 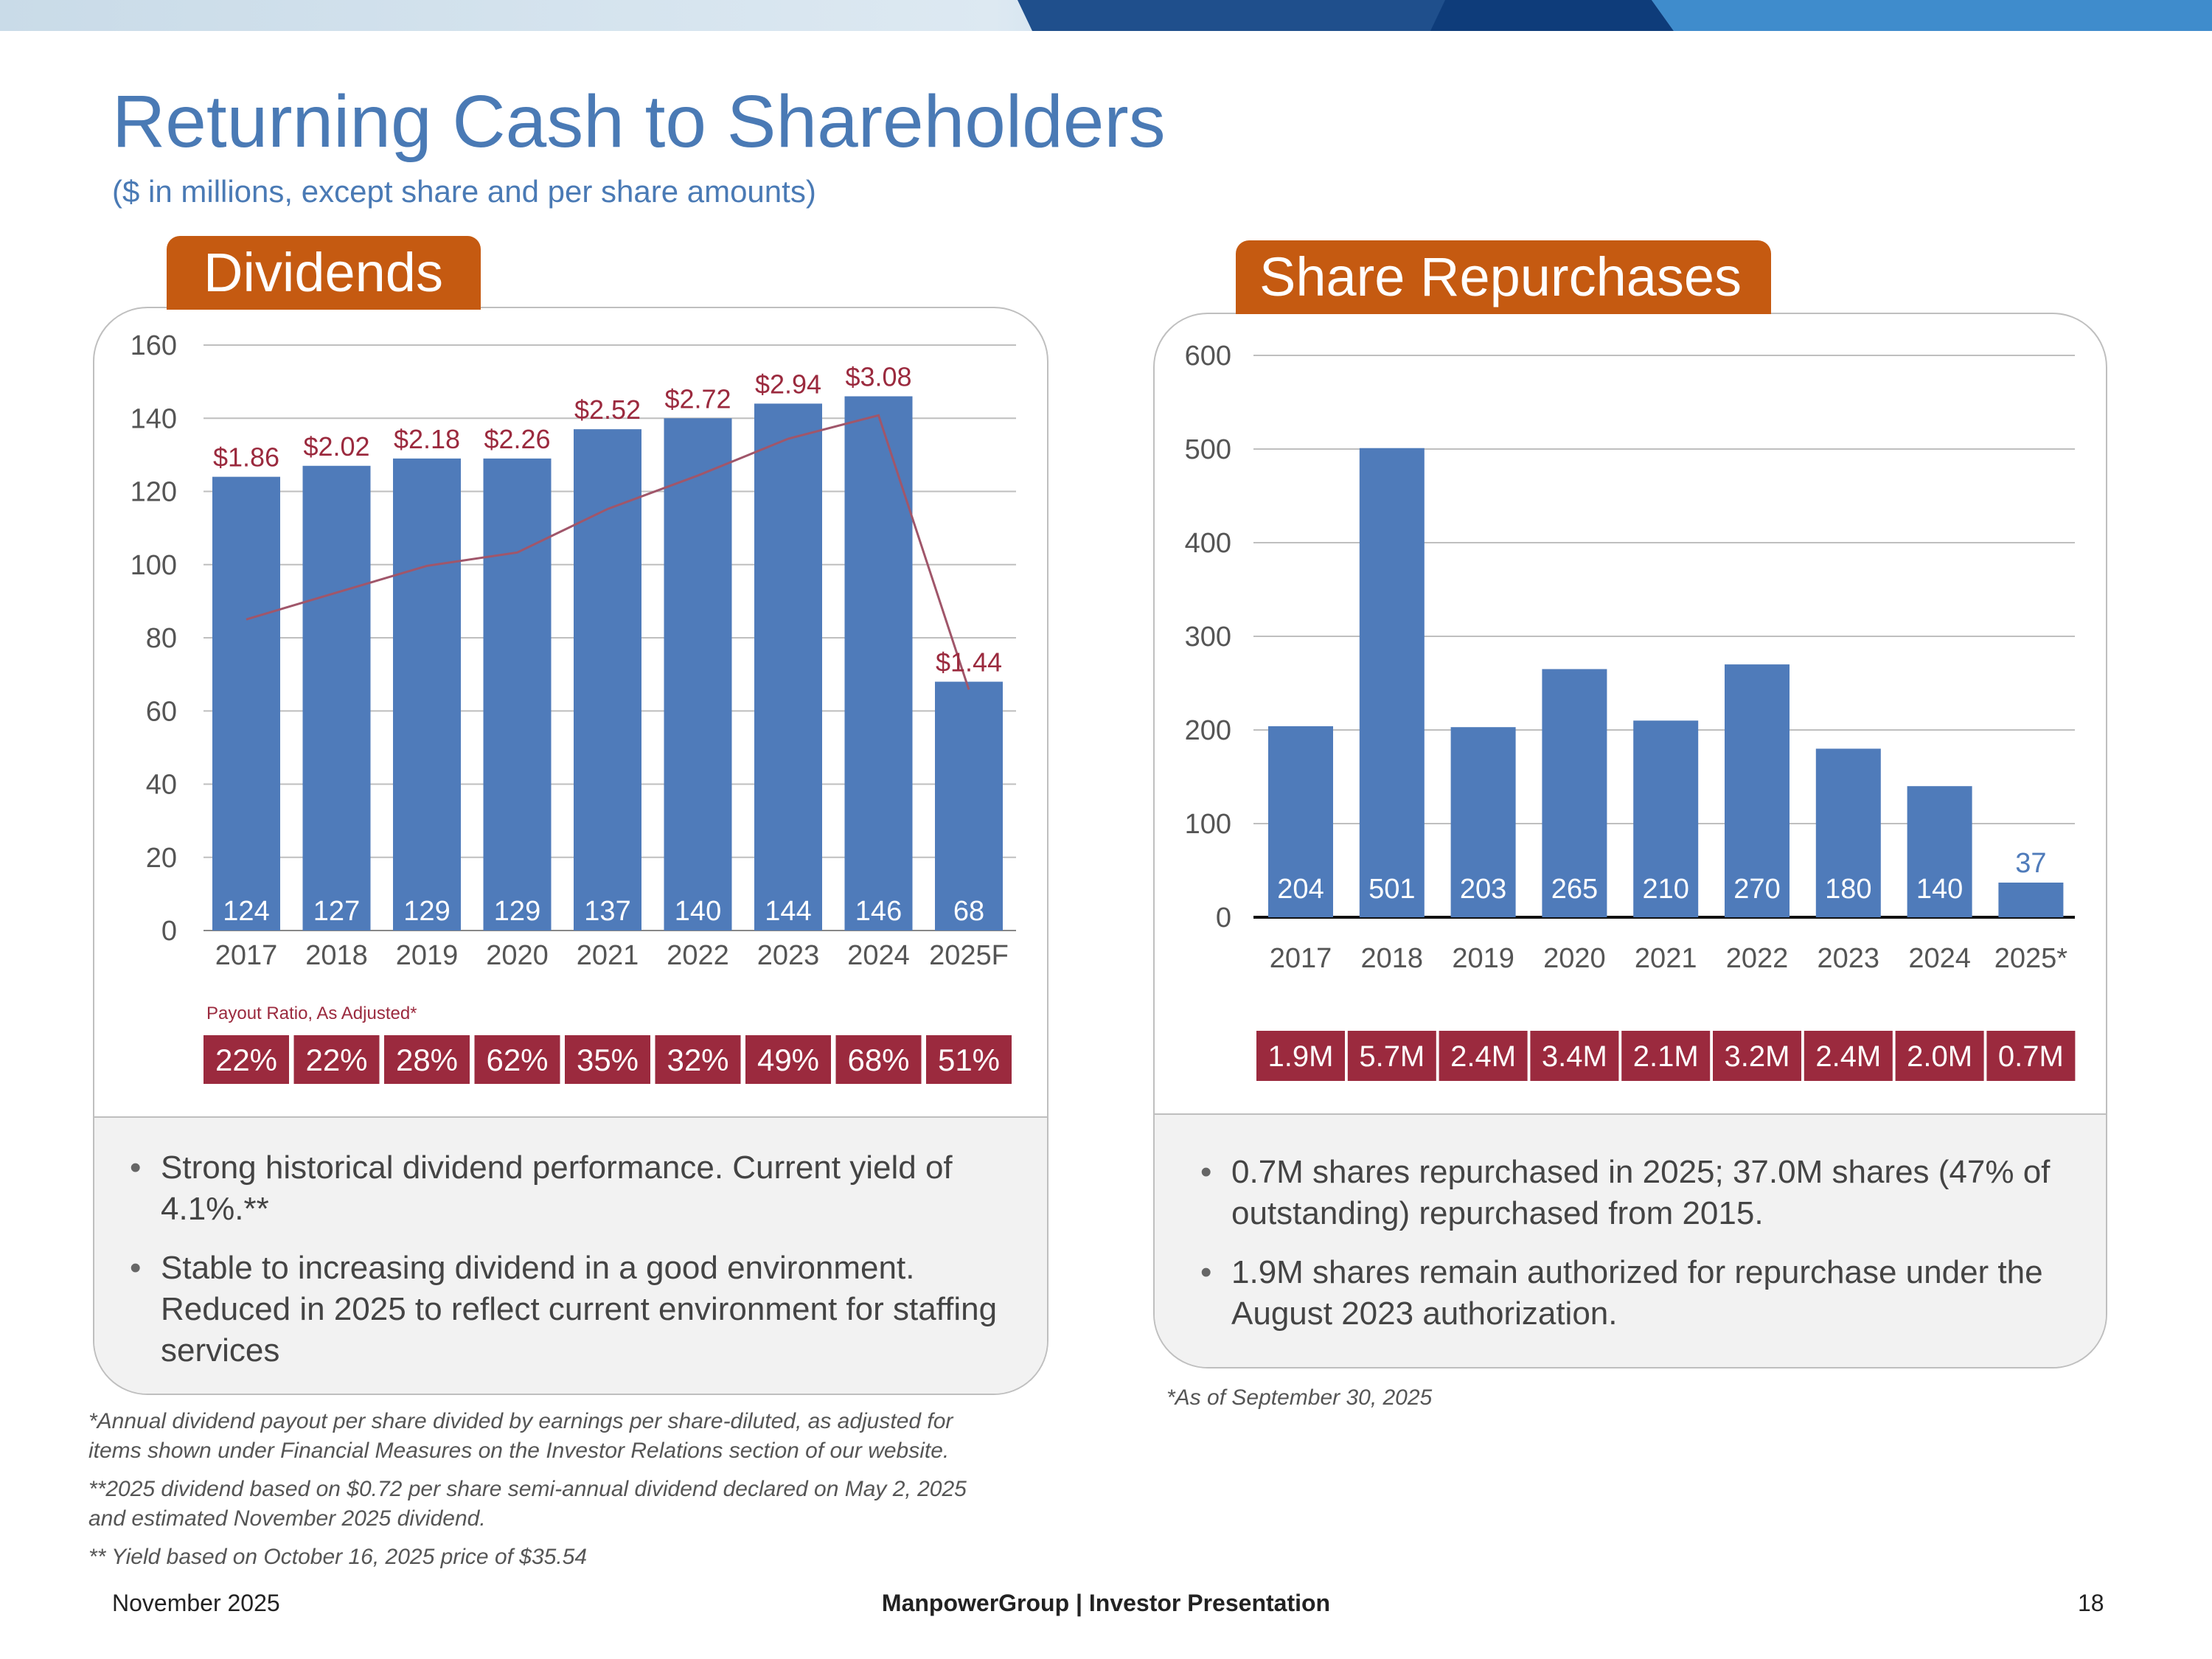 What do you see at coordinates (1666, 958) in the screenshot?
I see `x-tick-label: 2021` at bounding box center [1666, 958].